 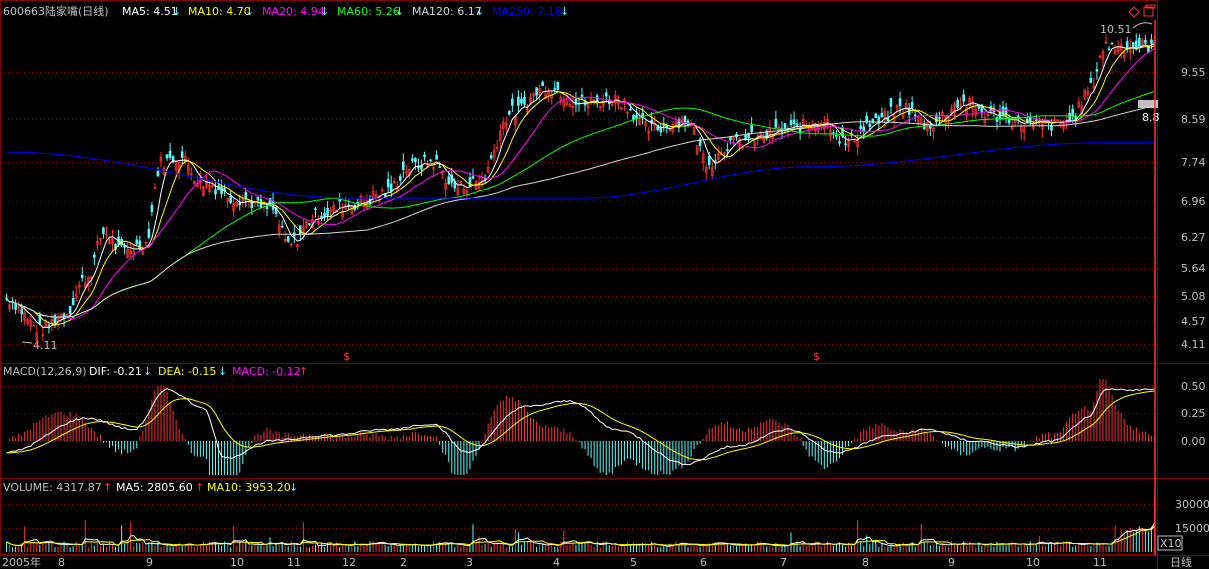 I want to click on dif-legend: DIF: -0.21, so click(x=115, y=371).